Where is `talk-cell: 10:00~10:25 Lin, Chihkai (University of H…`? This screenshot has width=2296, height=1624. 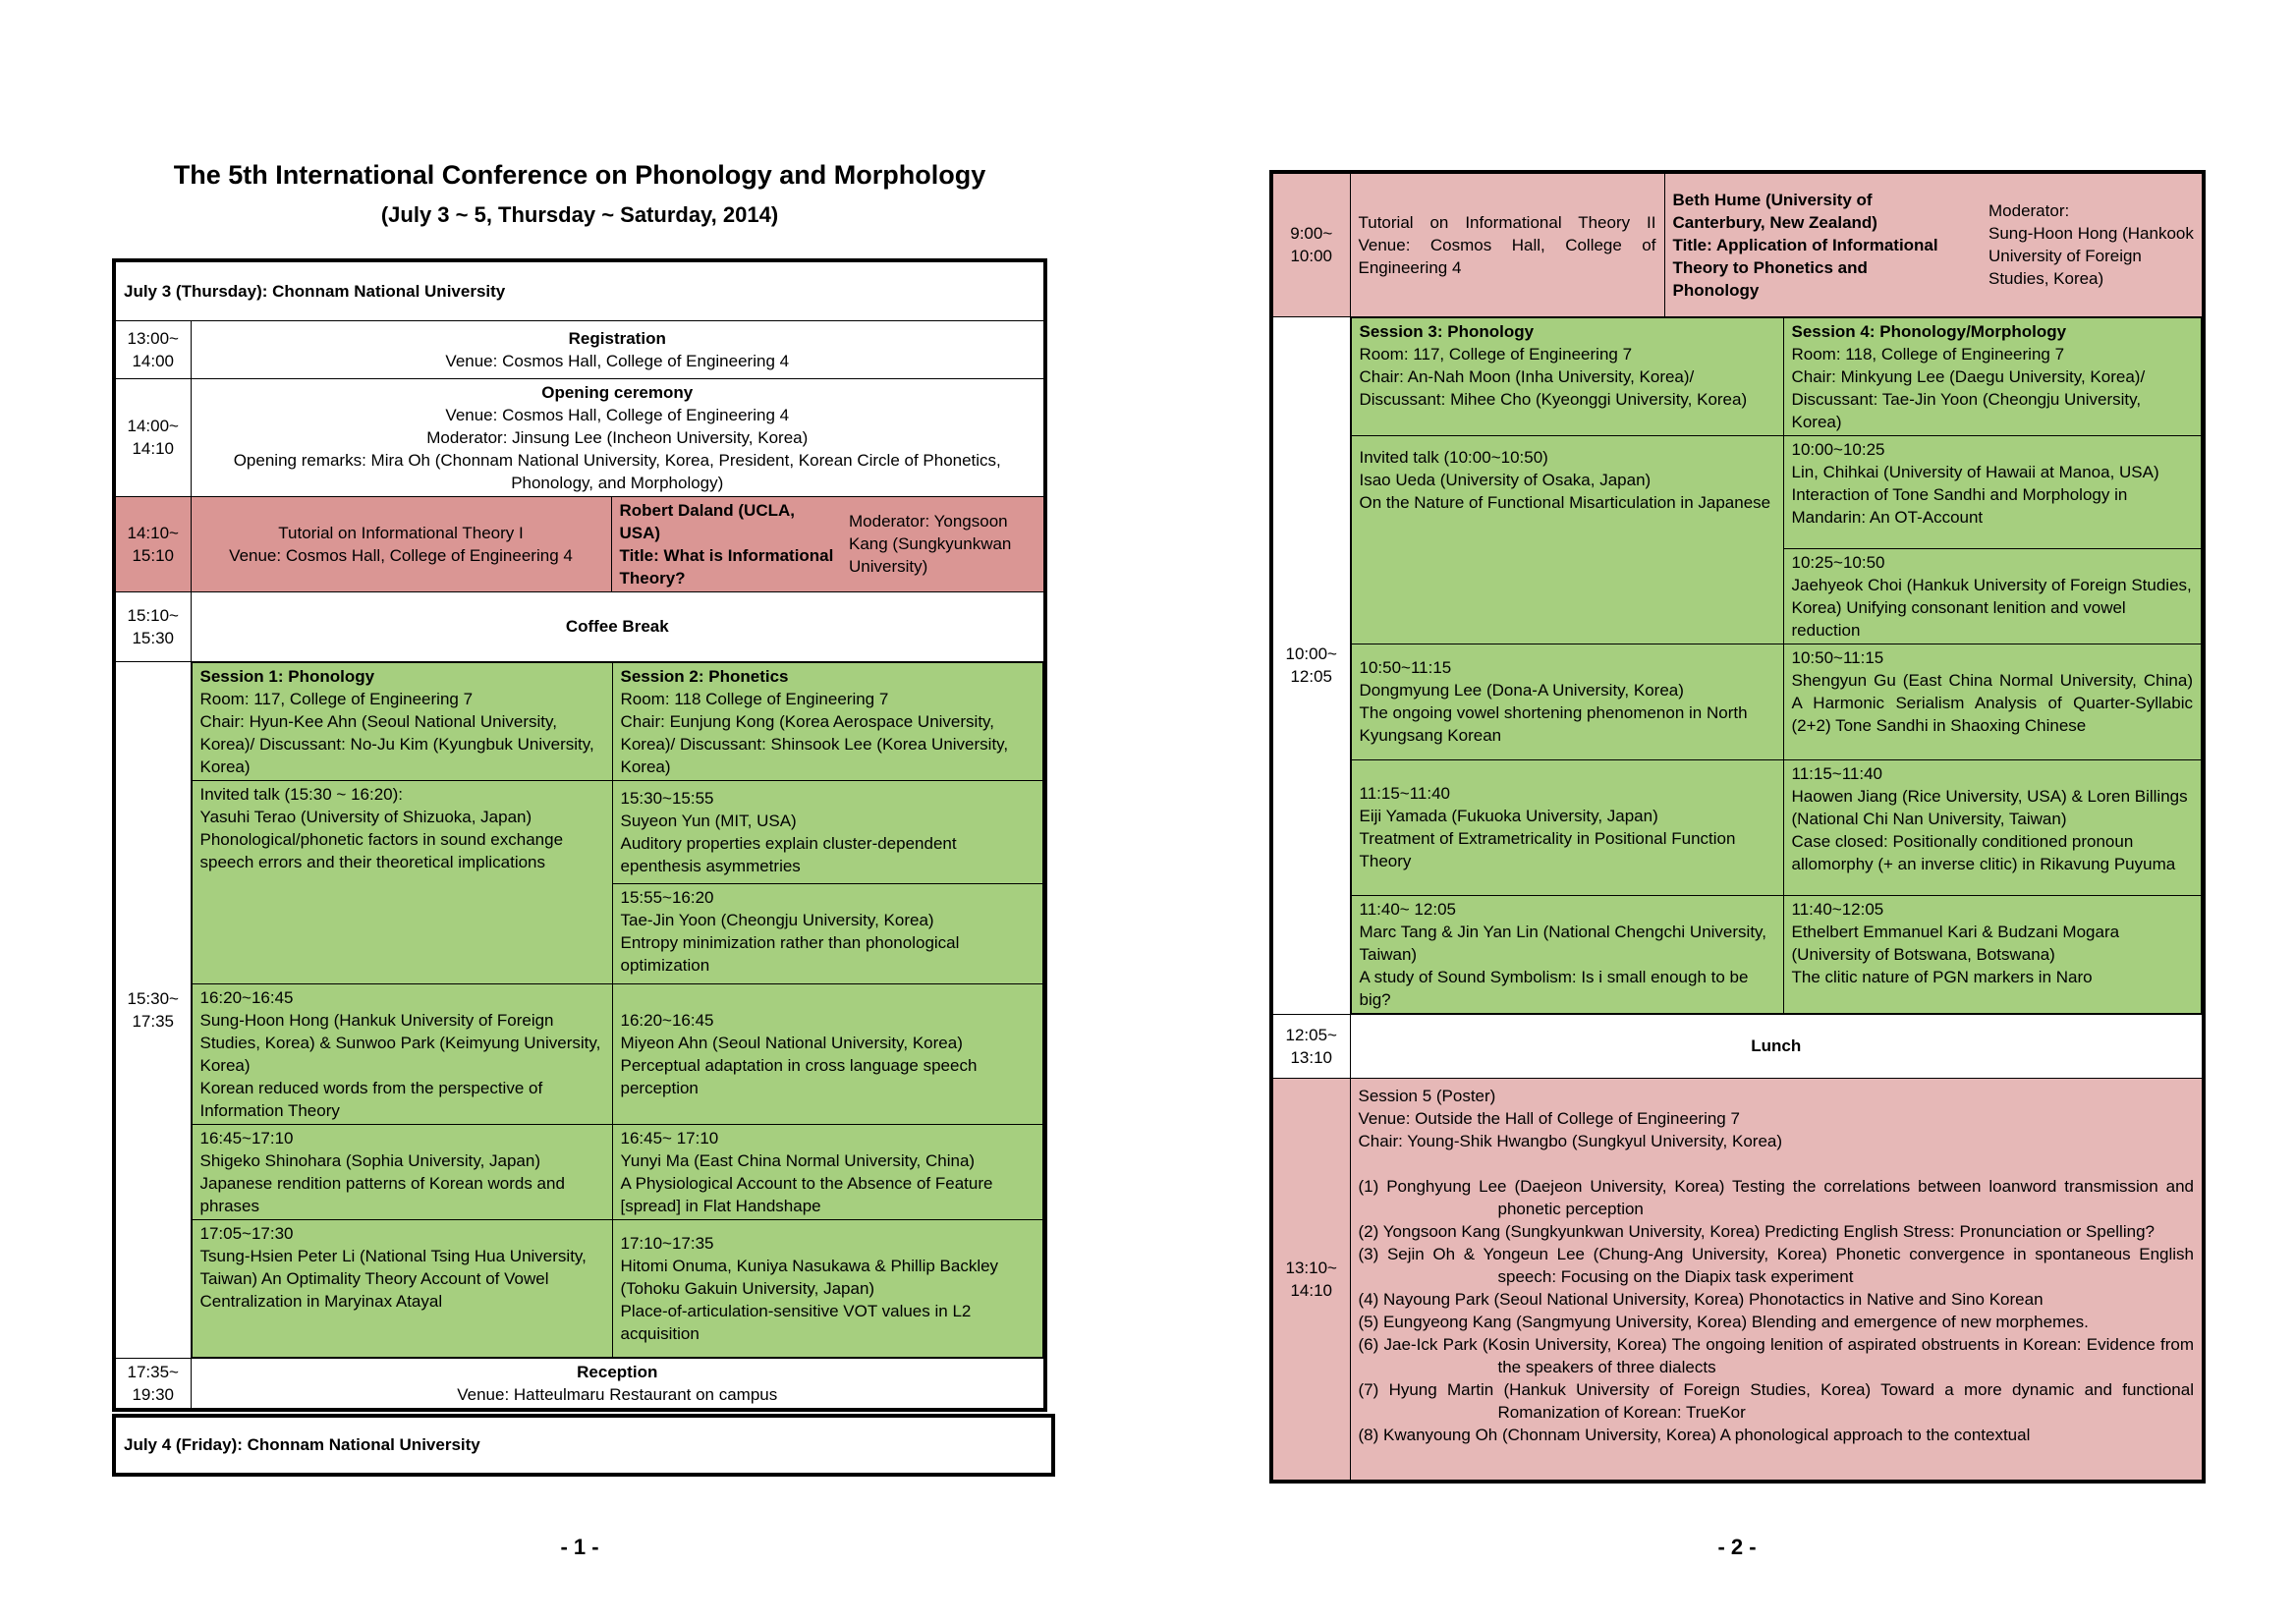 talk-cell: 10:00~10:25 Lin, Chihkai (University of H… is located at coordinates (1992, 491).